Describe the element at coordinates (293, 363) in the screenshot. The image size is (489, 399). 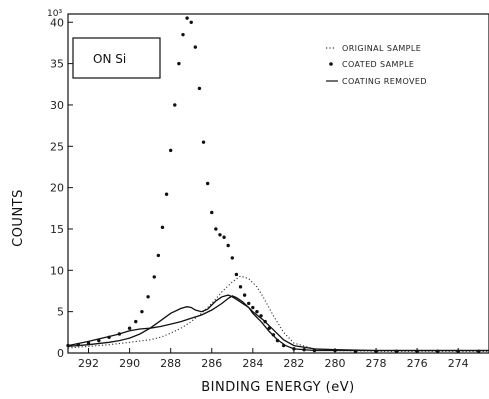
I see `x-tick-label: 282` at that location.